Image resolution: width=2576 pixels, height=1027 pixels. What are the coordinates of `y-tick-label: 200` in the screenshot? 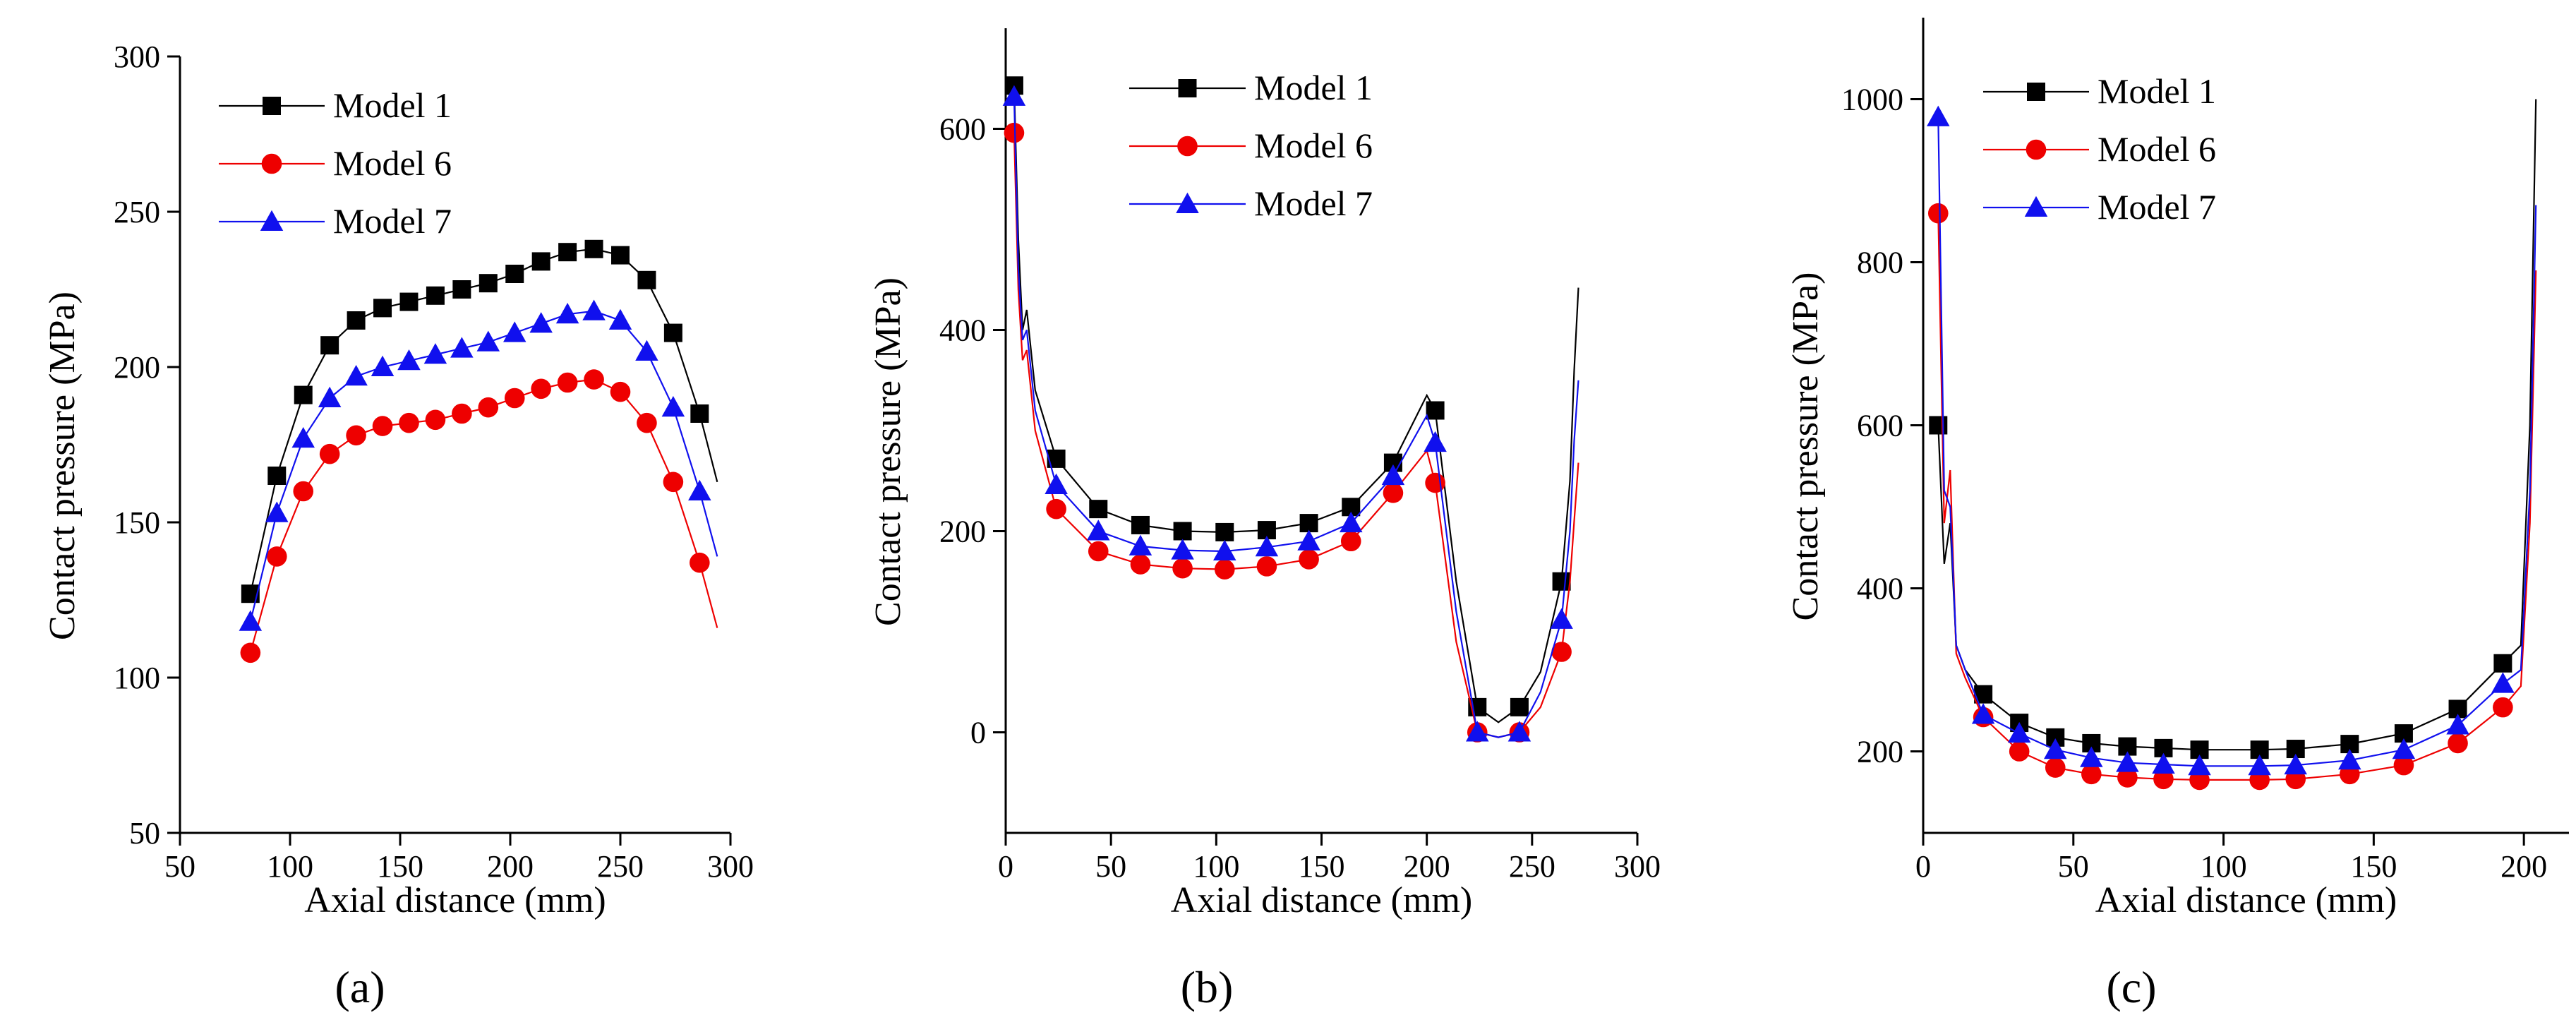 It's located at (1880, 752).